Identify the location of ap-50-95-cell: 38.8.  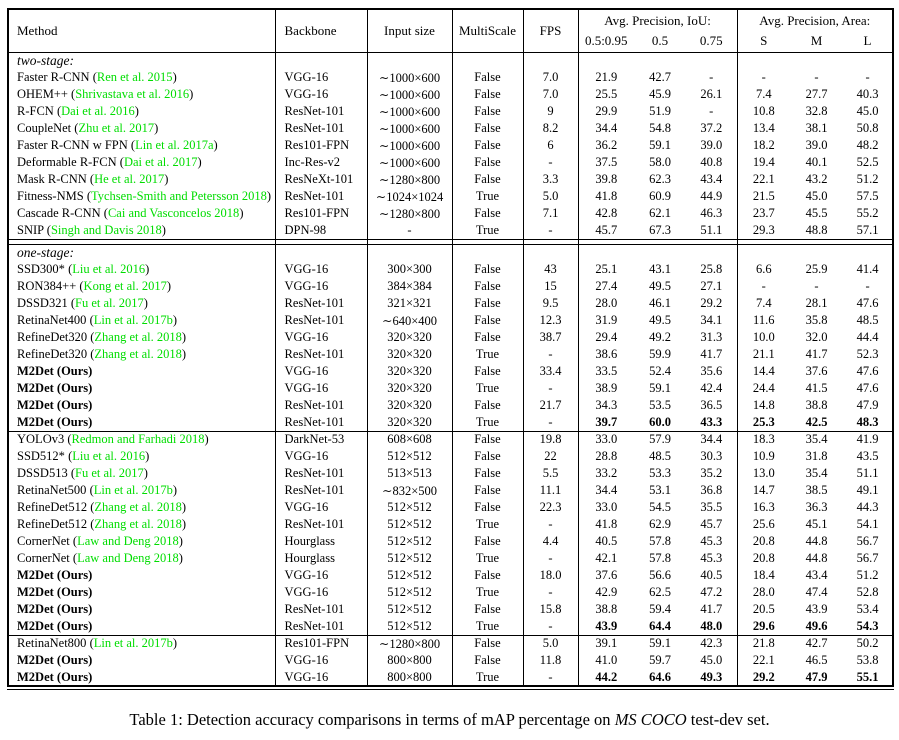
(605, 609).